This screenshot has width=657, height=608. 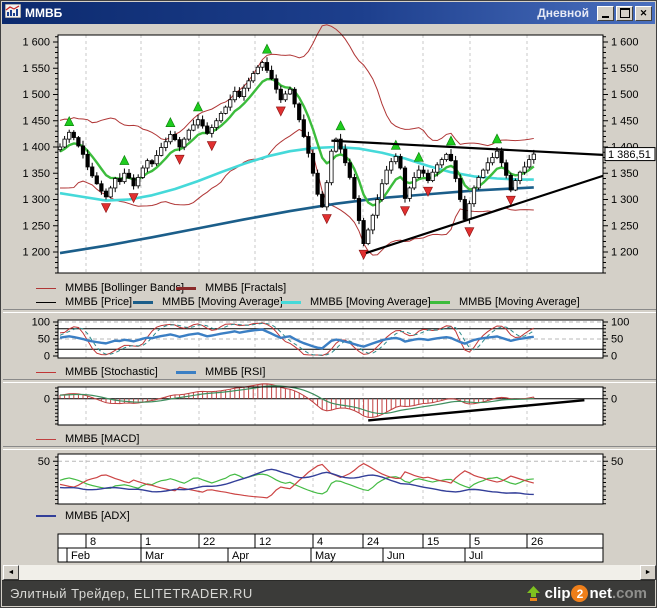 What do you see at coordinates (605, 13) in the screenshot?
I see `minimize-button` at bounding box center [605, 13].